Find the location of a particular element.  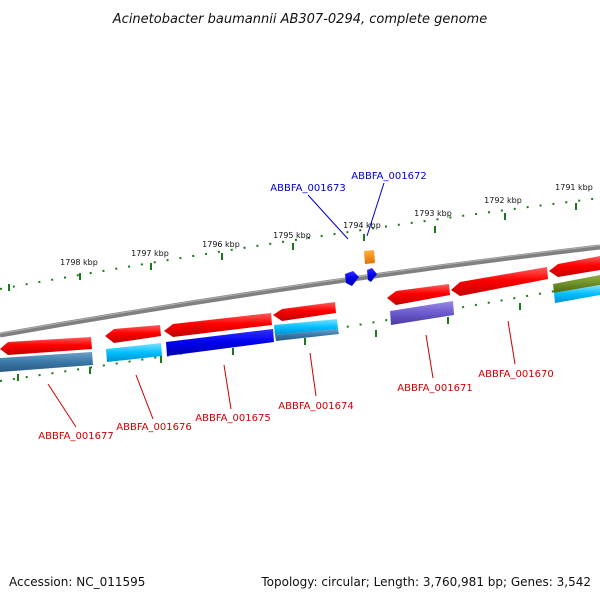

gene-label-001672: ABBFA_001672 is located at coordinates (388, 176).